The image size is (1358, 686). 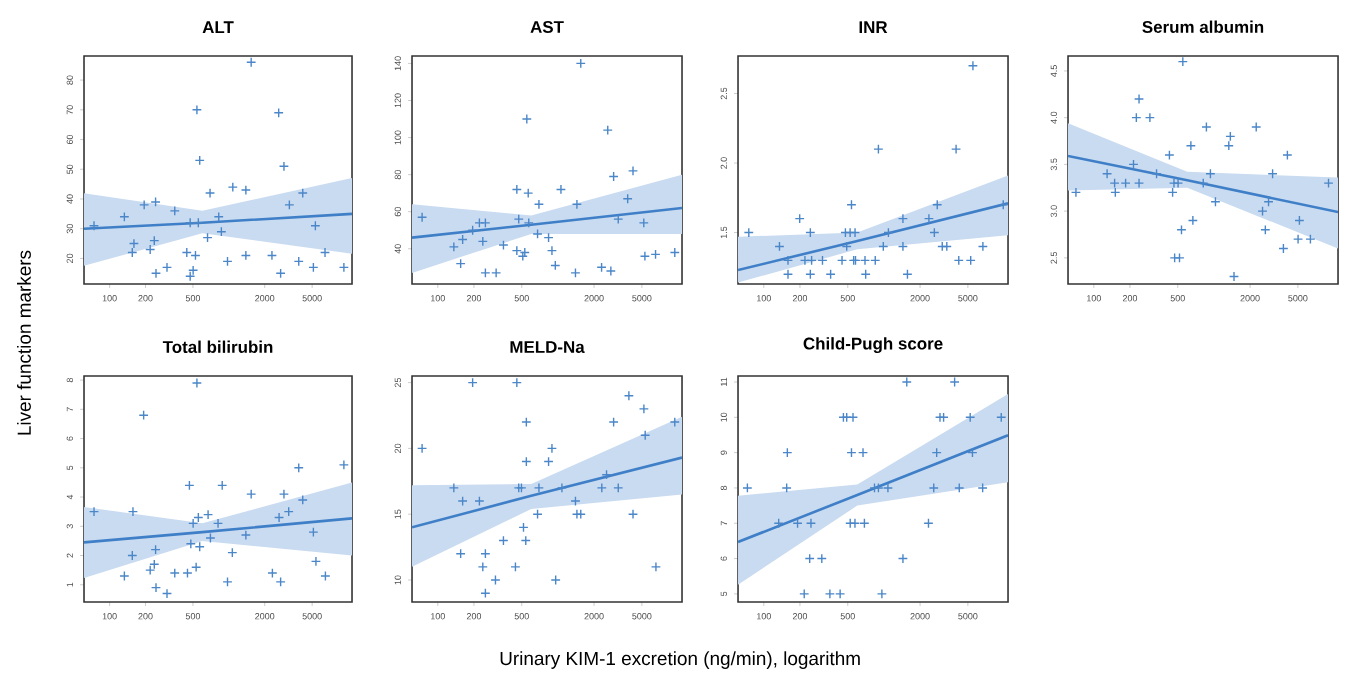 What do you see at coordinates (24, 342) in the screenshot?
I see `y-axis-title: Liver function markers` at bounding box center [24, 342].